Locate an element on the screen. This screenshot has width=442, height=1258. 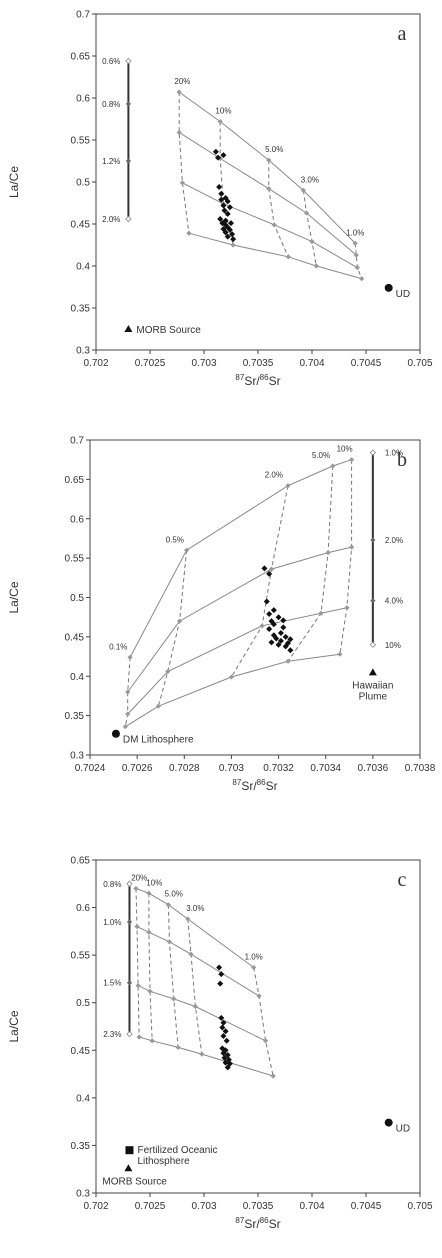
x-tick-label: 0.7026 is located at coordinates (137, 768).